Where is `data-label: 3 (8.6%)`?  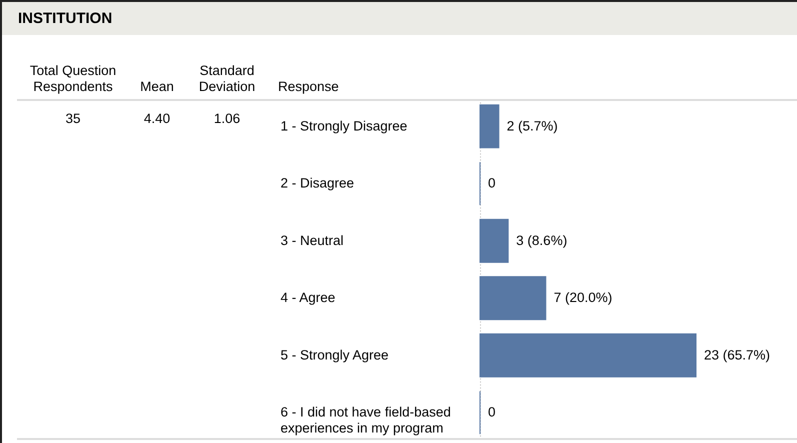
data-label: 3 (8.6%) is located at coordinates (542, 240).